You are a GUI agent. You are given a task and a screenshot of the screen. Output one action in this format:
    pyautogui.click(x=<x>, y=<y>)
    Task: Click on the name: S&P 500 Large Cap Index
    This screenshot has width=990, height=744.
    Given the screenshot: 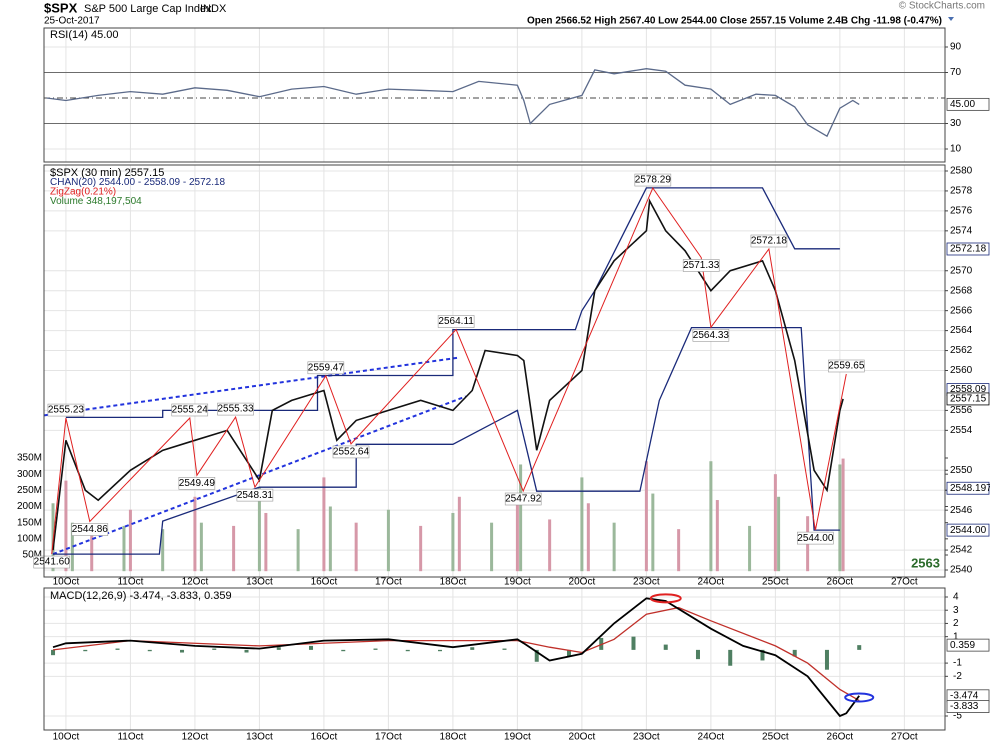 What is the action you would take?
    pyautogui.click(x=148, y=9)
    